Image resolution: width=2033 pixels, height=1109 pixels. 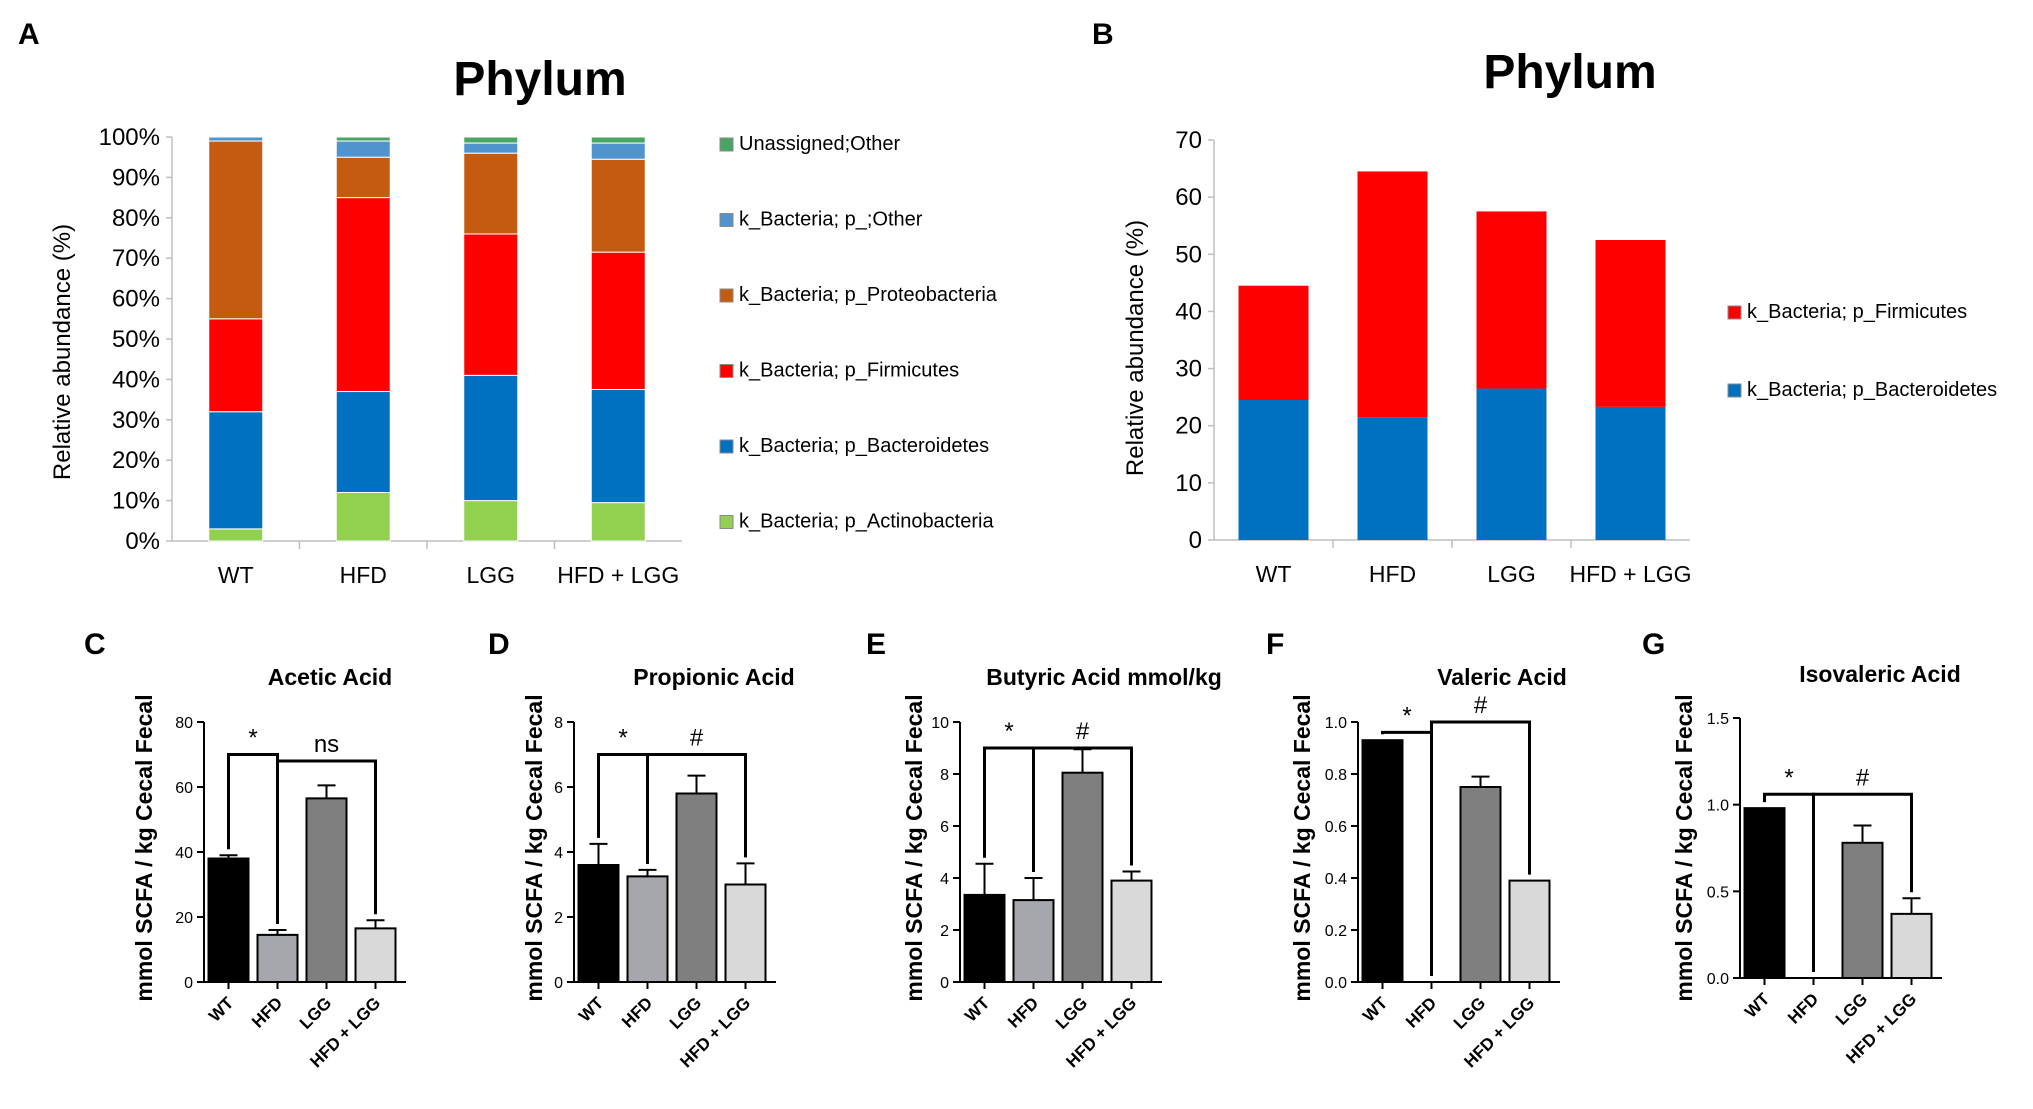 I want to click on chart-f-x-tick-label: HFD, so click(x=1421, y=1012).